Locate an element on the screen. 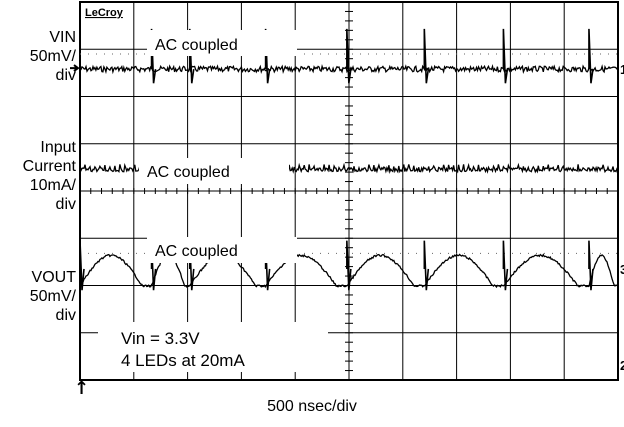  vin-label-line: 50mV/ is located at coordinates (52, 56).